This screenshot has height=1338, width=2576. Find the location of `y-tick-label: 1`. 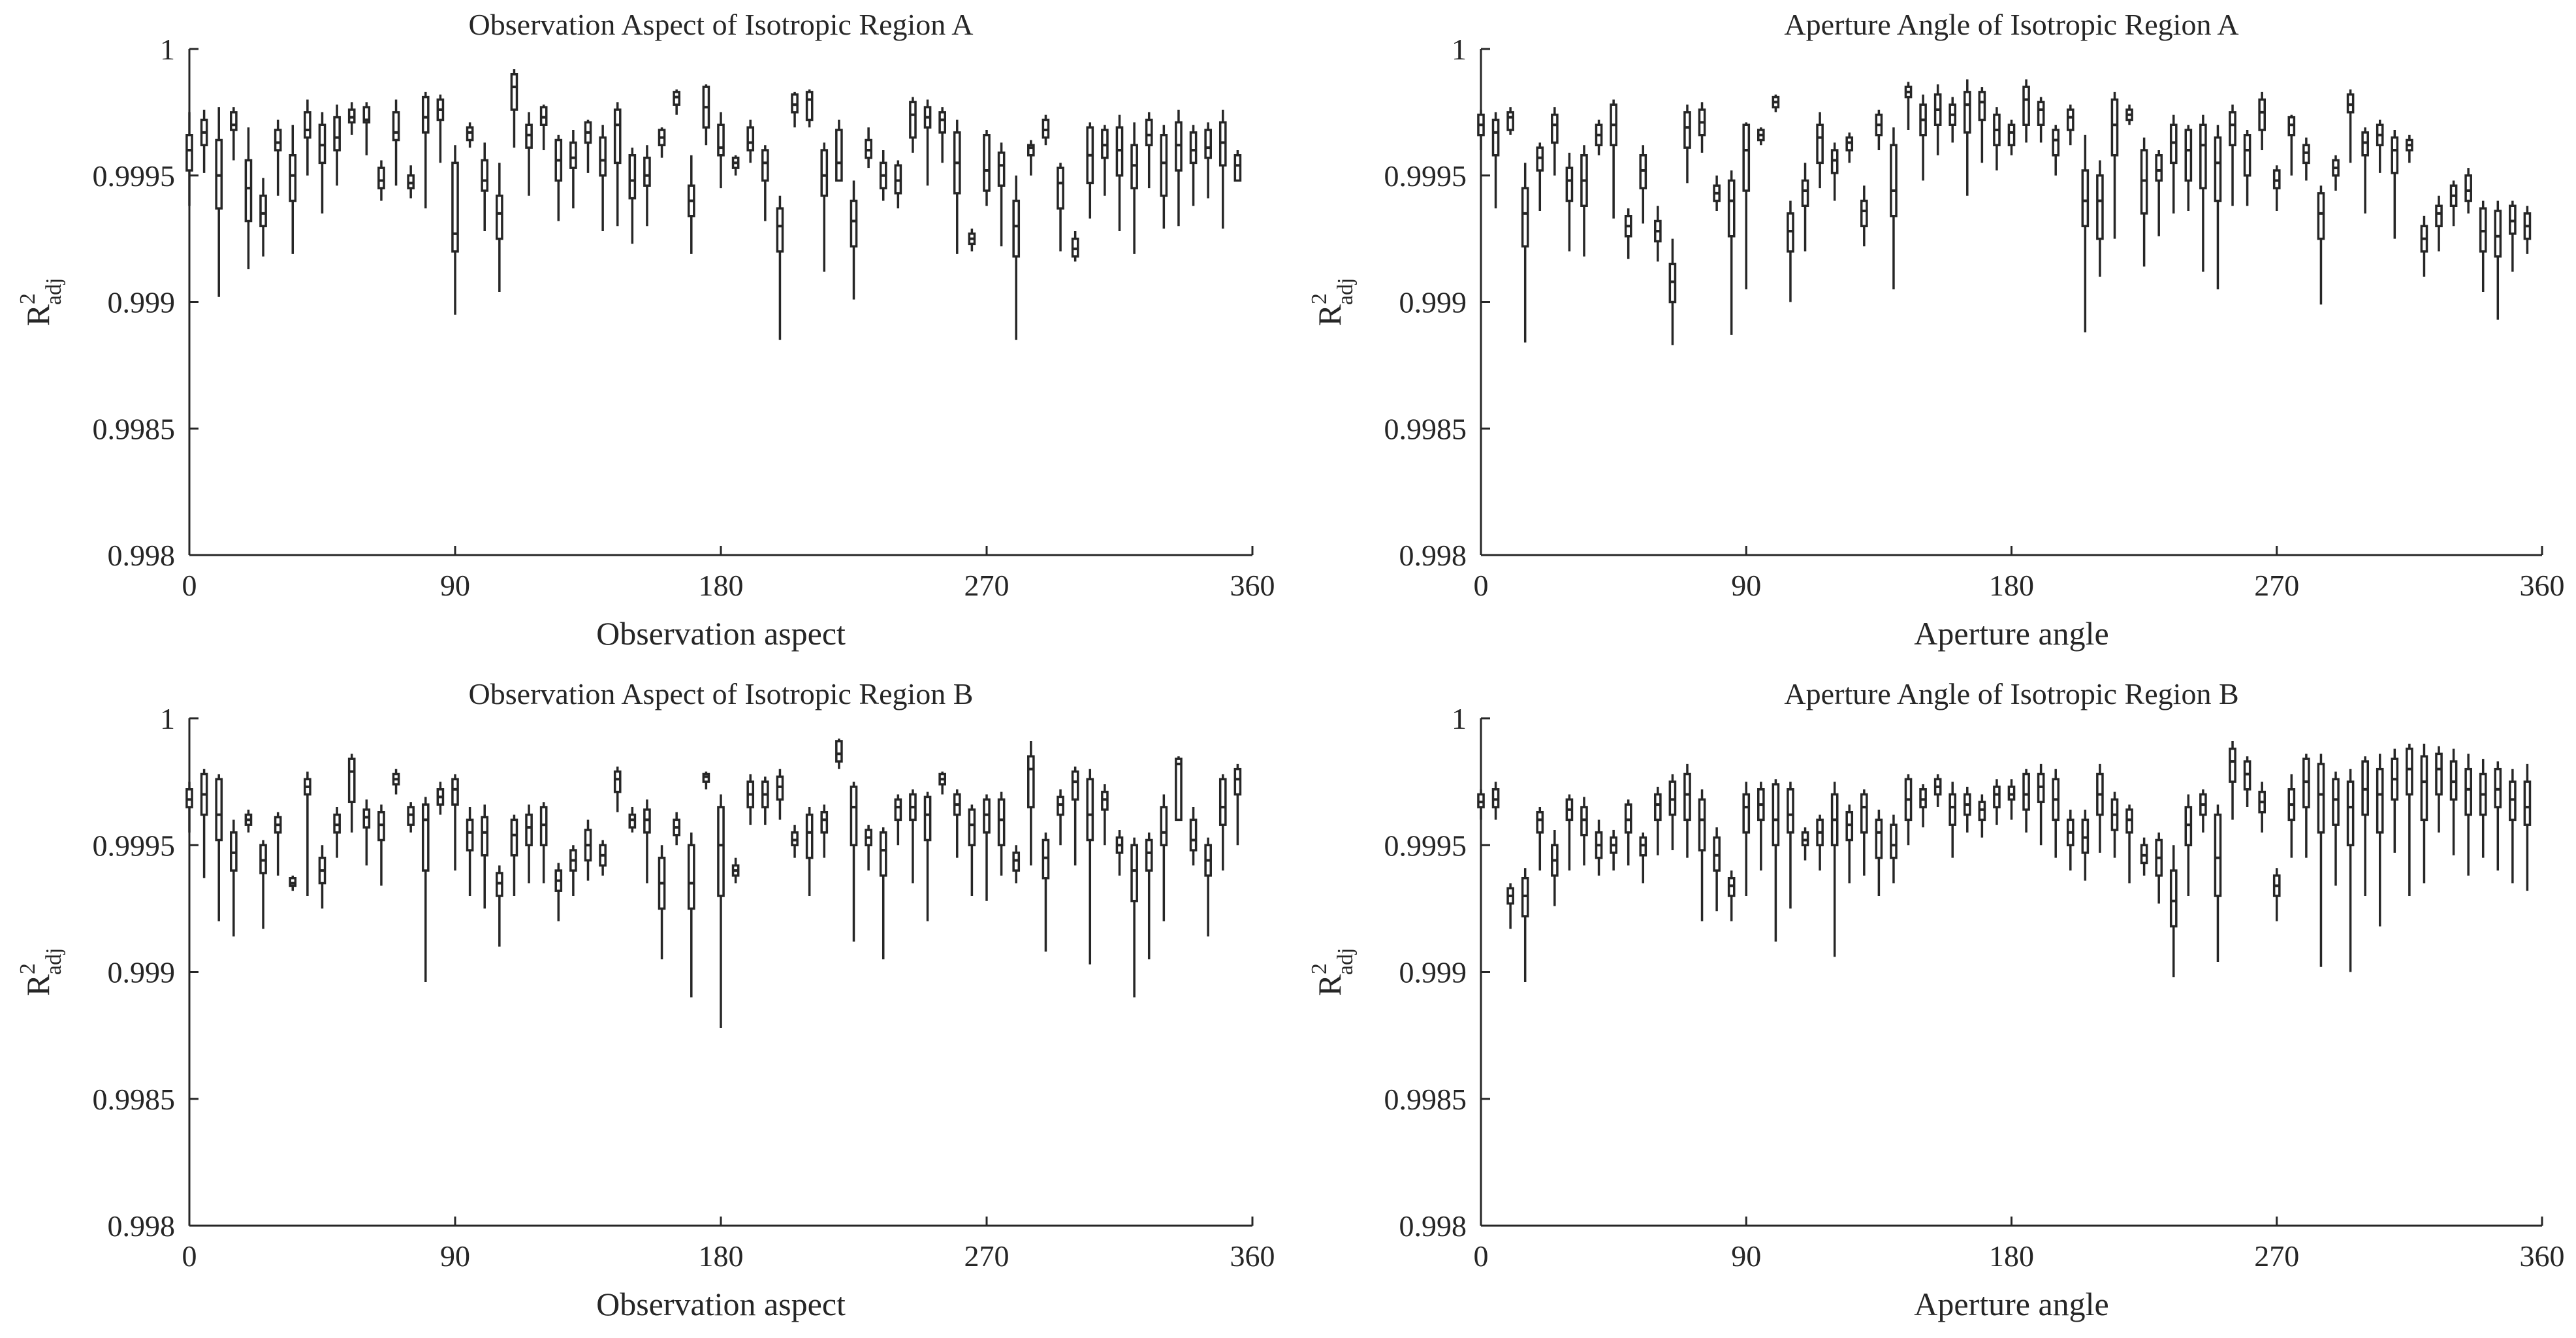

y-tick-label: 1 is located at coordinates (168, 718).